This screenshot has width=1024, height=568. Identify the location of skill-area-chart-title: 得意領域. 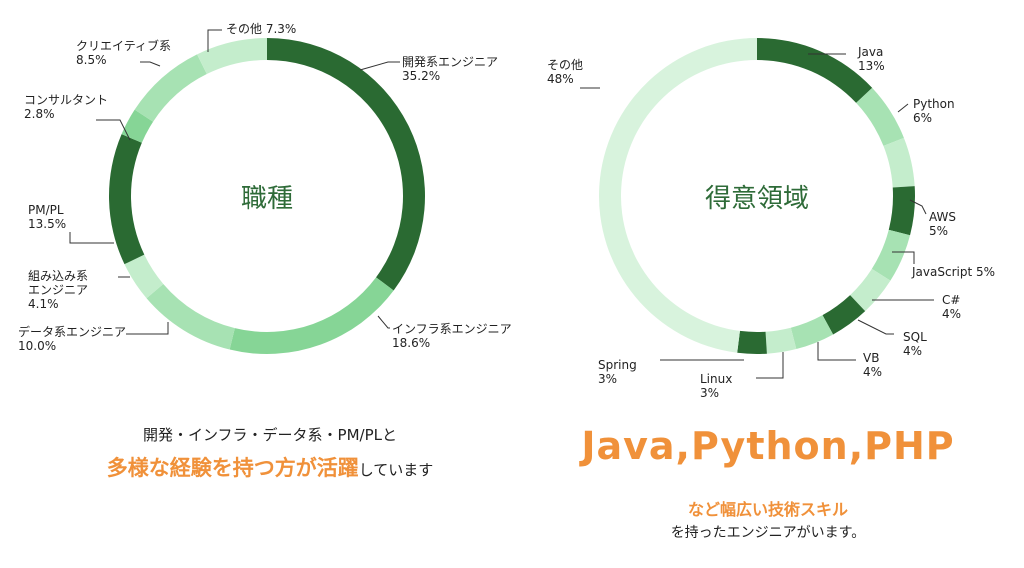
(757, 199).